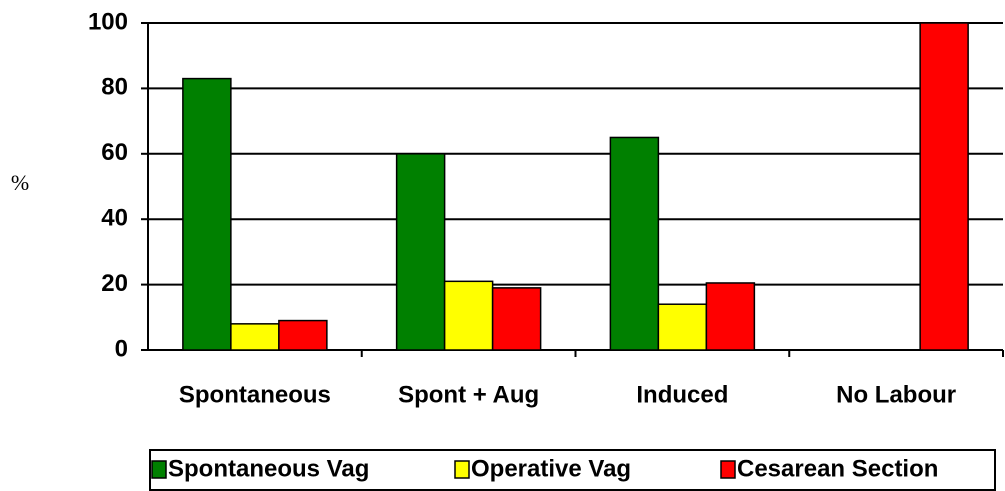  What do you see at coordinates (114, 218) in the screenshot?
I see `y-tick-label: 40` at bounding box center [114, 218].